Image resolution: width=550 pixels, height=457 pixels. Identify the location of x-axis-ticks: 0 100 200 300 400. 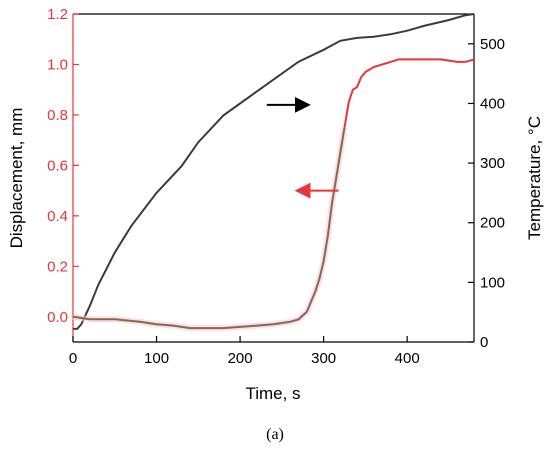
(244, 351).